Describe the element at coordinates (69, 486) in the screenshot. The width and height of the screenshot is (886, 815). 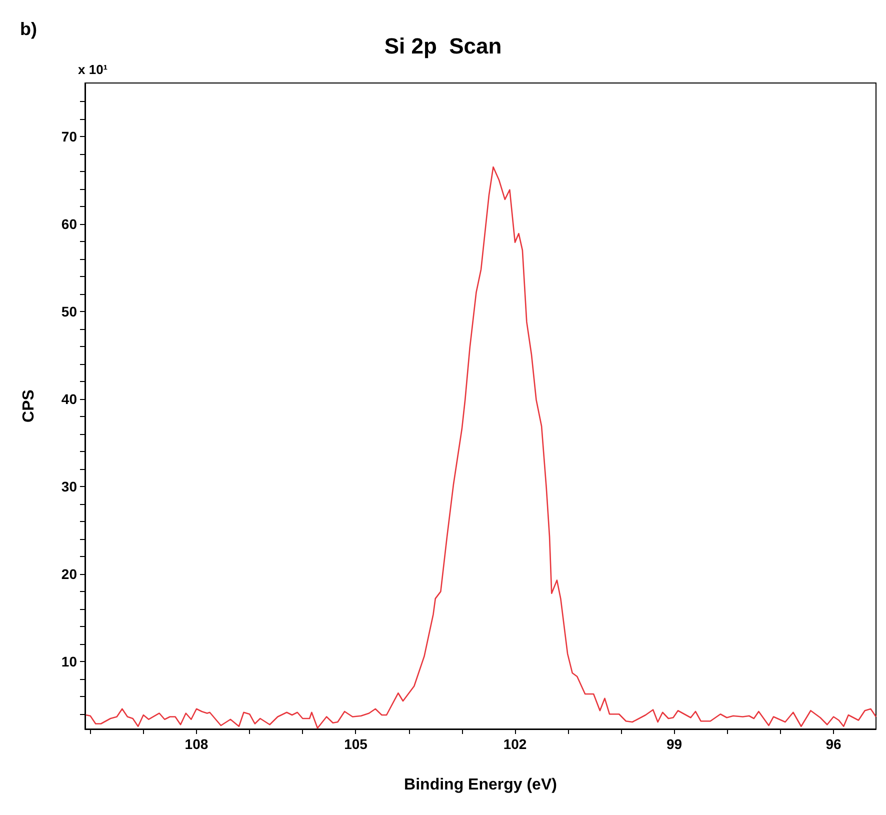
I see `y-tick-label: 30` at that location.